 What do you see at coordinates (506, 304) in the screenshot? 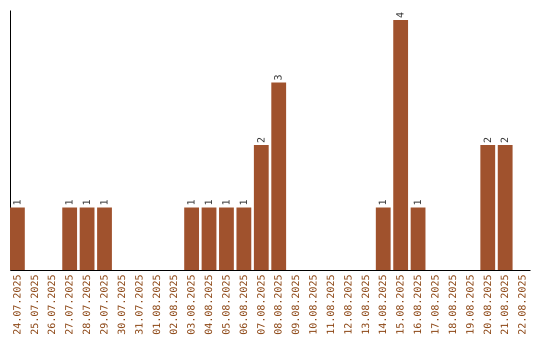
I see `x-tick-label: 21.08.2025` at bounding box center [506, 304].